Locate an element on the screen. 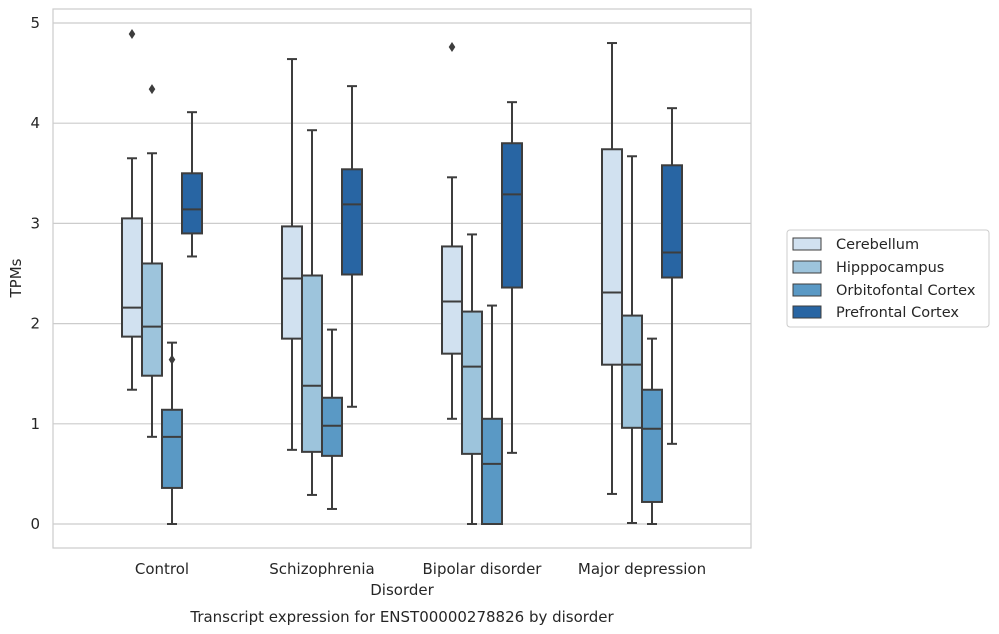 The height and width of the screenshot is (634, 999). iqr-box-hipppocampus-control is located at coordinates (152, 319).